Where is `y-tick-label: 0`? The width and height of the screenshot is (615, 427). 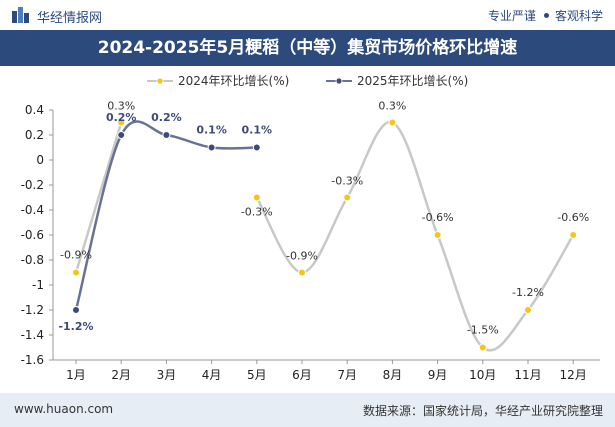
y-tick-label: 0 is located at coordinates (40, 160).